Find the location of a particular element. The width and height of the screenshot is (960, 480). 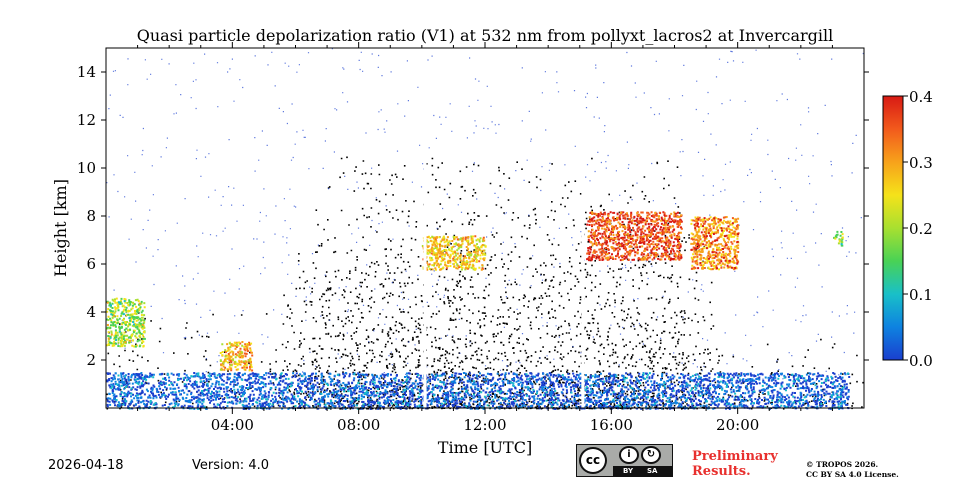

colorbar-tick-label: 0.1 is located at coordinates (921, 295).